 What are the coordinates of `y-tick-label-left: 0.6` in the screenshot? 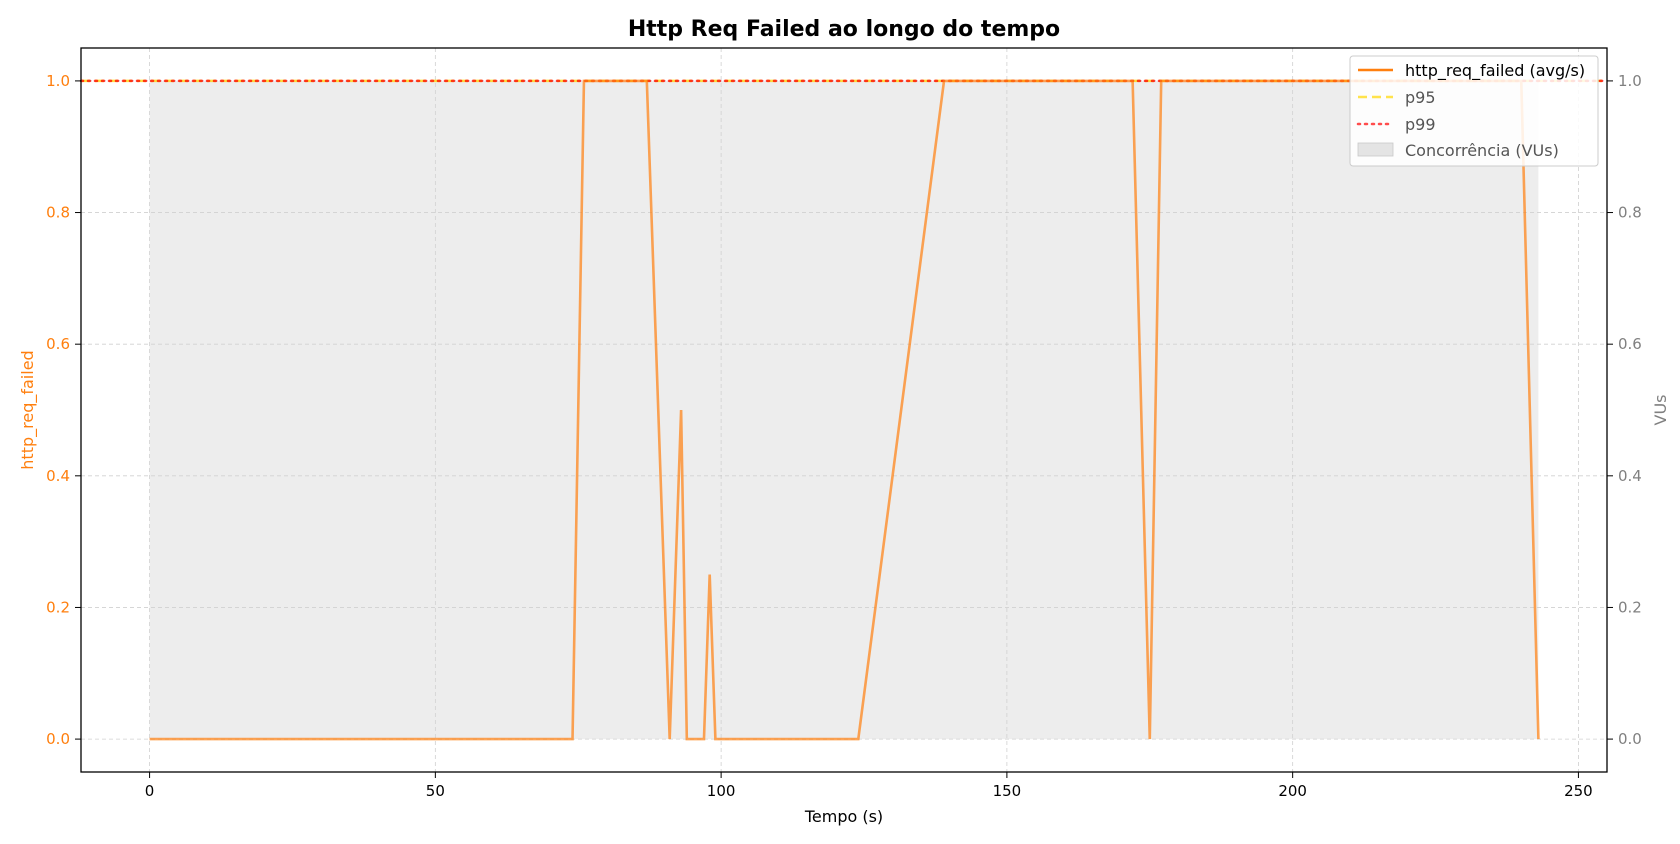 It's located at (58, 344).